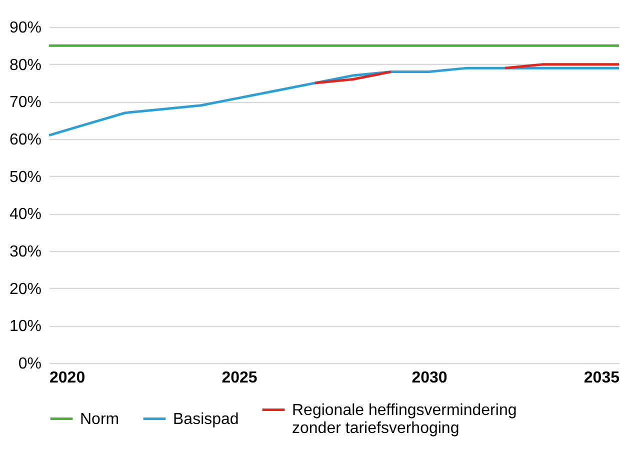  What do you see at coordinates (25, 289) in the screenshot?
I see `y-tick-label: 20%` at bounding box center [25, 289].